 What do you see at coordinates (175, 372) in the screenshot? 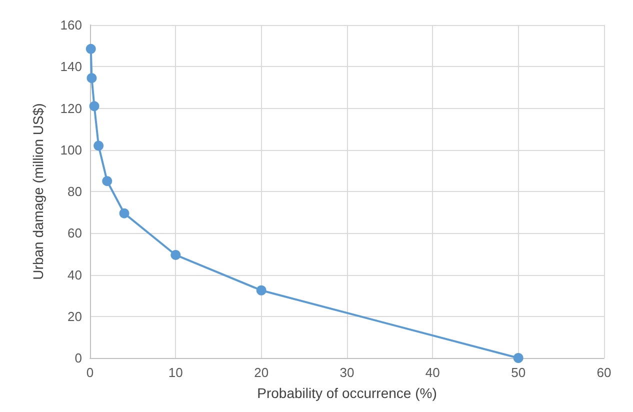
I see `x-tick-label: 10` at bounding box center [175, 372].